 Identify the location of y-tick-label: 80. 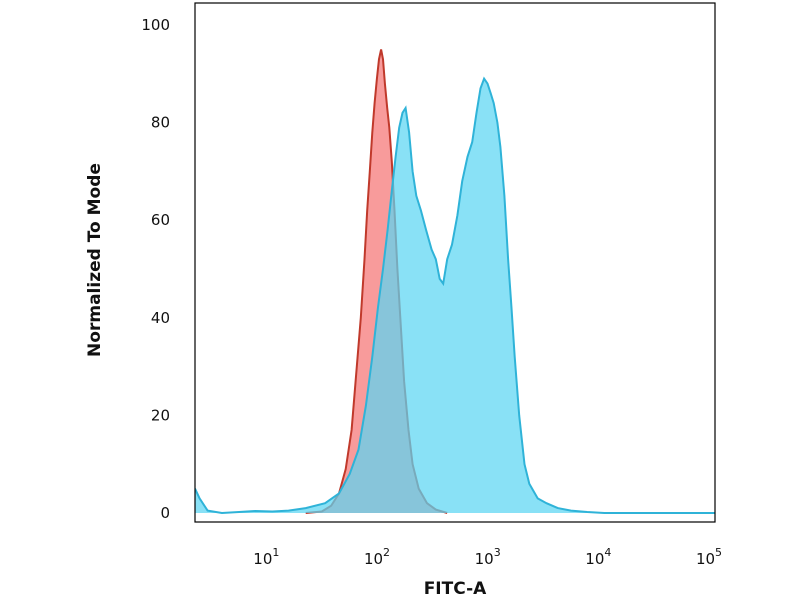
(160, 123).